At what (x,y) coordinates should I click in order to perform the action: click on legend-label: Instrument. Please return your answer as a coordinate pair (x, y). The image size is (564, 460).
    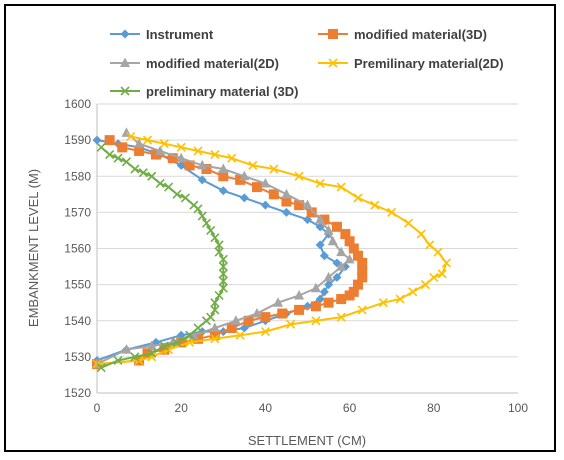
    Looking at the image, I should click on (180, 34).